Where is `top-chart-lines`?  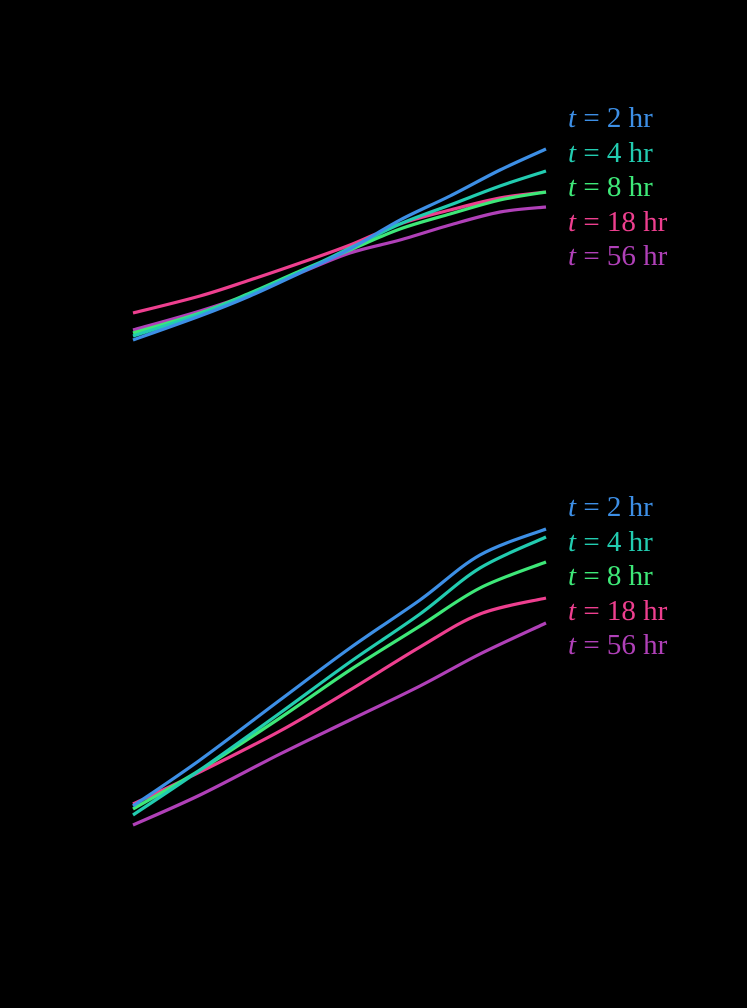 top-chart-lines is located at coordinates (339, 244).